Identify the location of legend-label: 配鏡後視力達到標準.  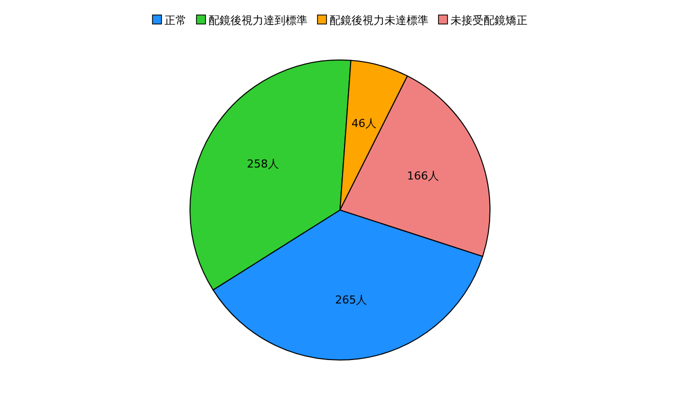
(258, 20).